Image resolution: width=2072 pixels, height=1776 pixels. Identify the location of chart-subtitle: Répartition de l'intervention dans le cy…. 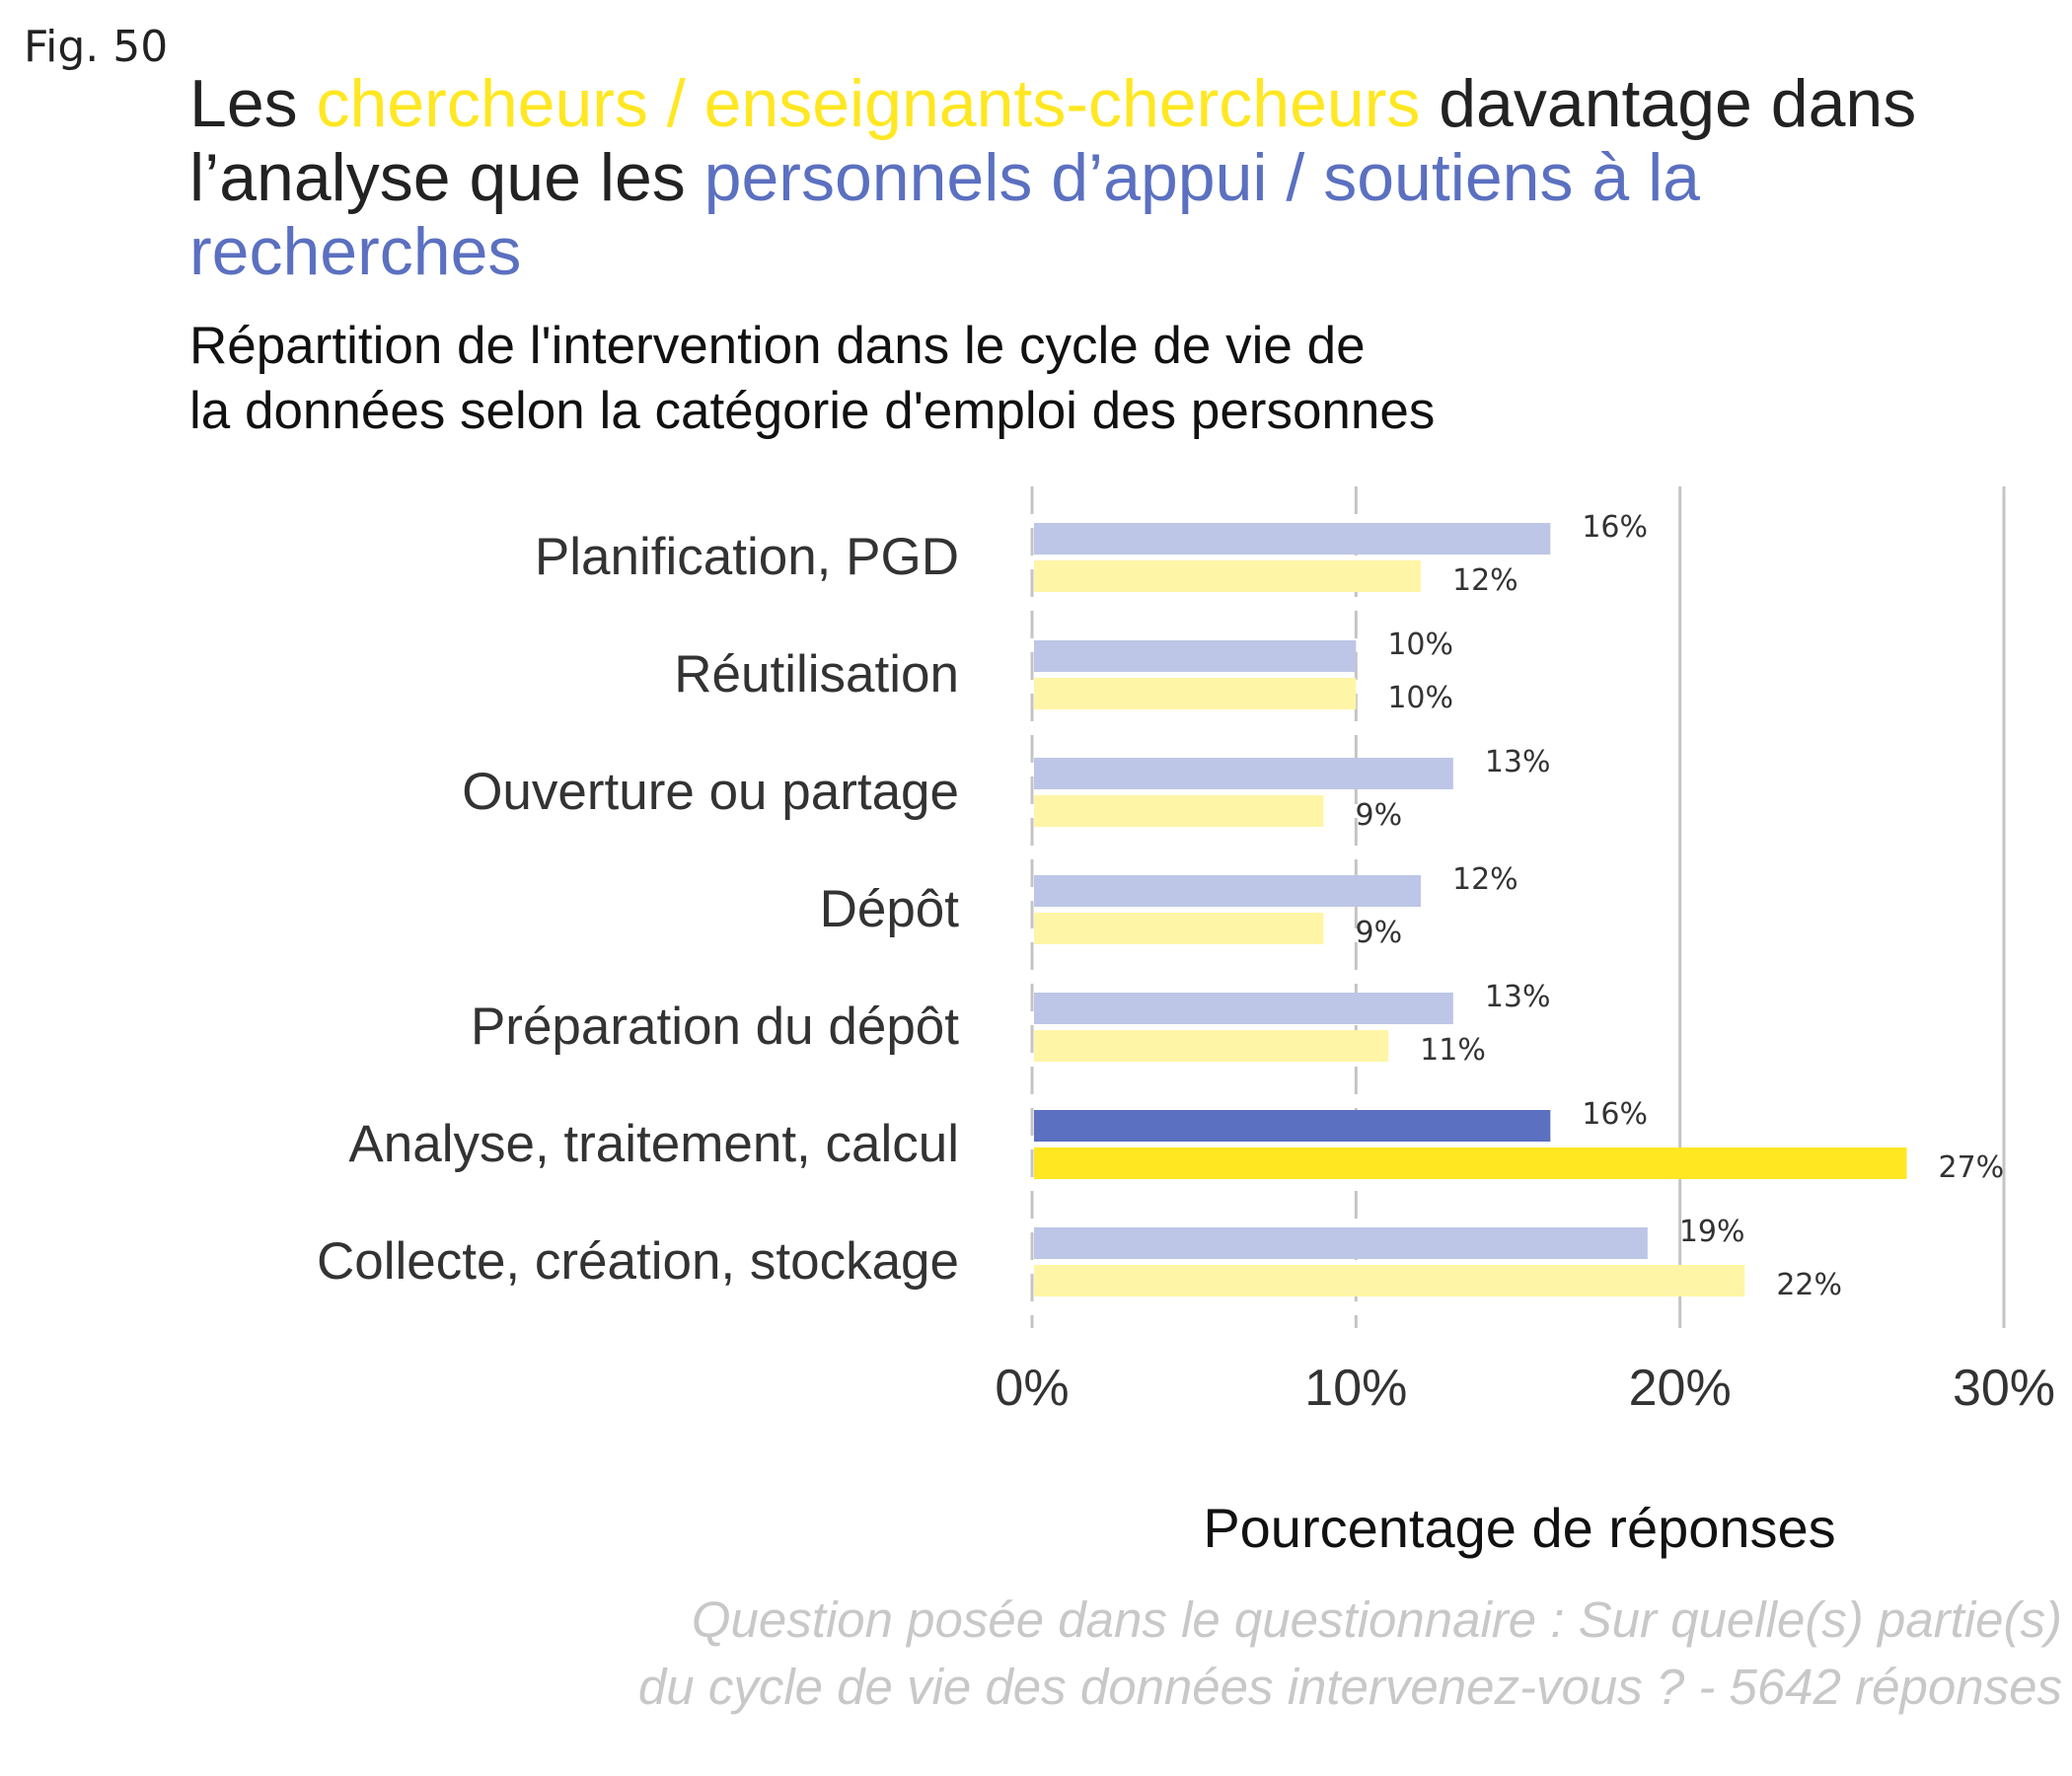
(1028, 379).